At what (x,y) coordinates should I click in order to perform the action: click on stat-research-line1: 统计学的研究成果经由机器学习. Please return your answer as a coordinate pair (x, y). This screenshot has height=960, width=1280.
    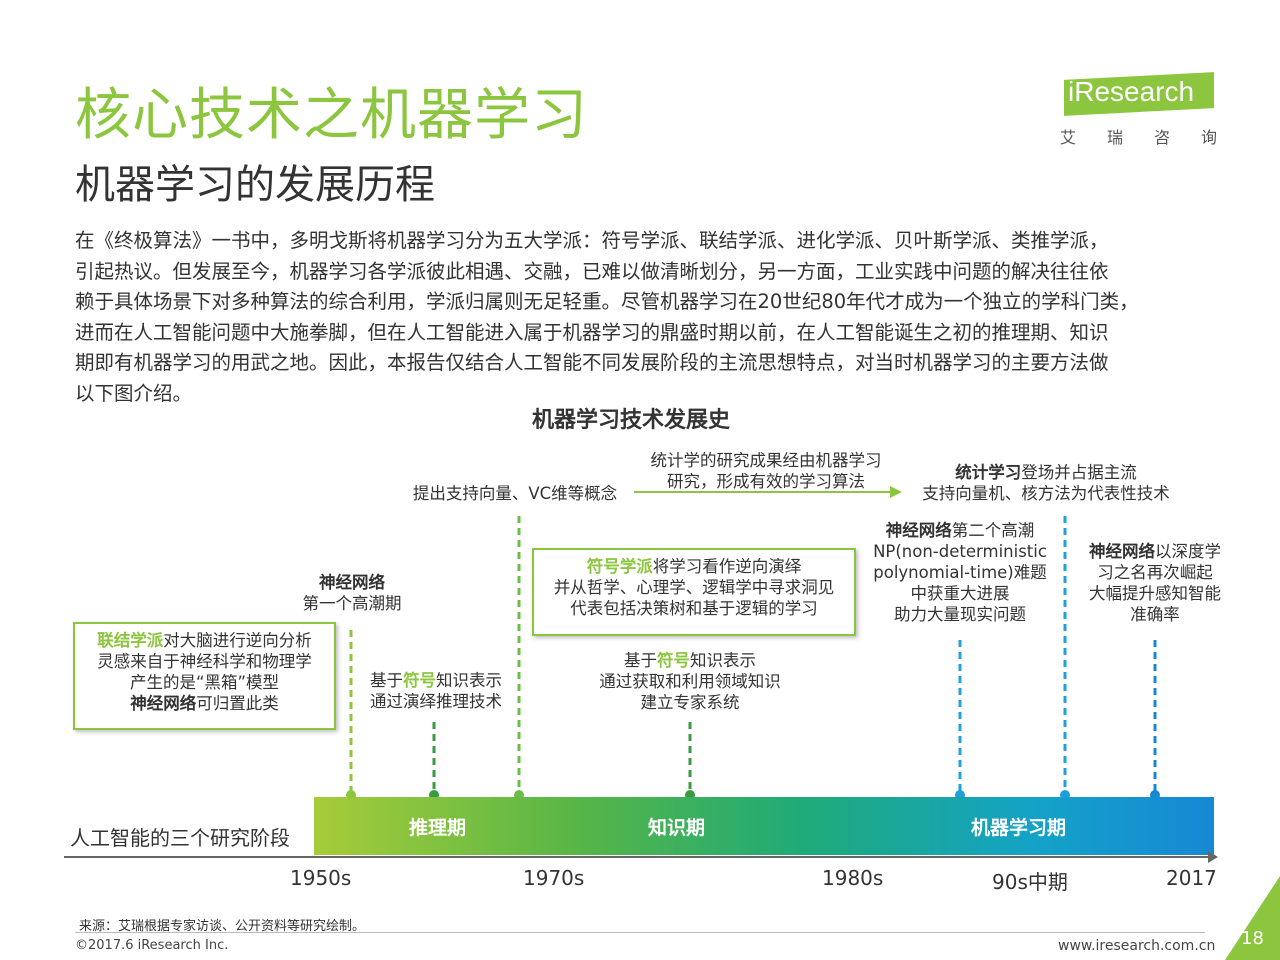
    Looking at the image, I should click on (766, 460).